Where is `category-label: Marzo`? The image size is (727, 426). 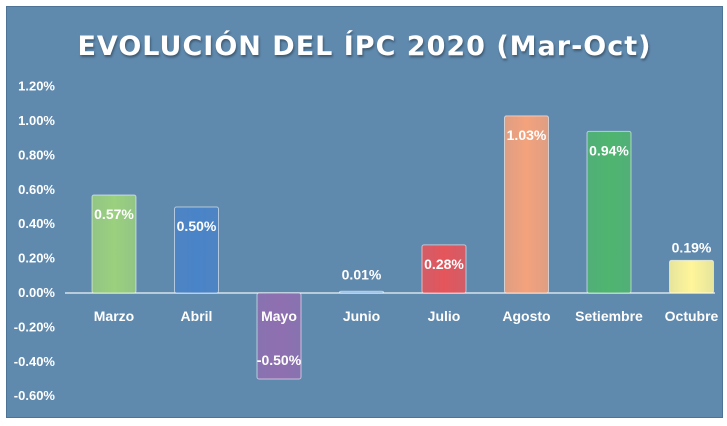 category-label: Marzo is located at coordinates (114, 316).